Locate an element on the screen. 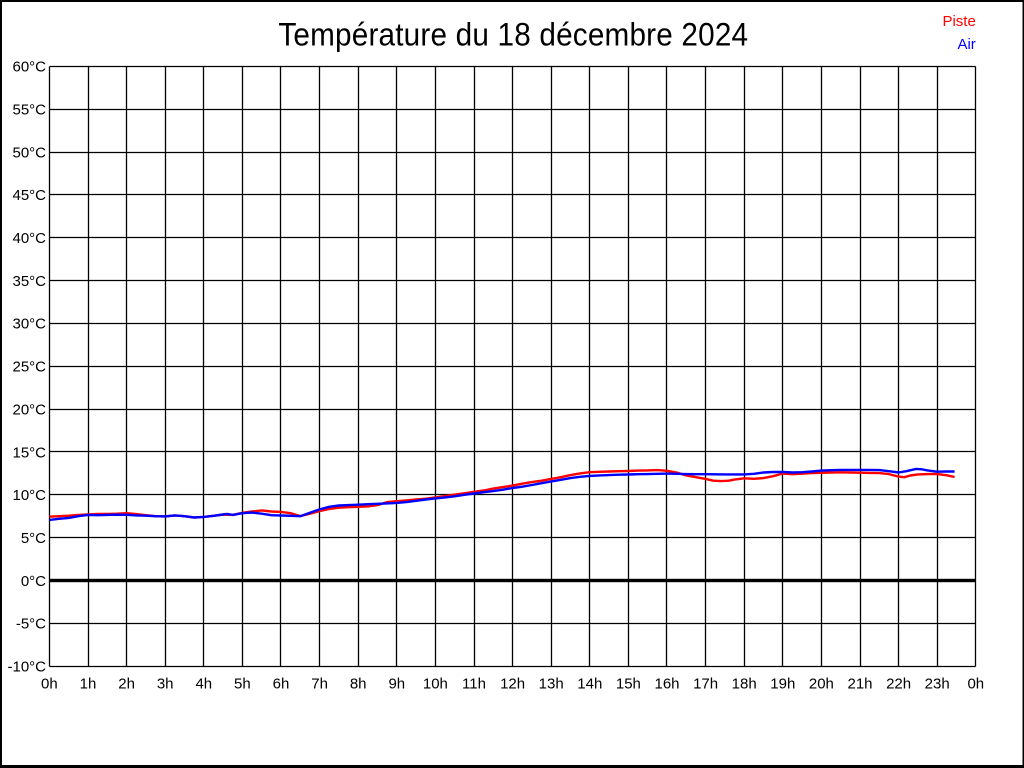 The image size is (1024, 768). svg-text: 45°C is located at coordinates (29, 195).